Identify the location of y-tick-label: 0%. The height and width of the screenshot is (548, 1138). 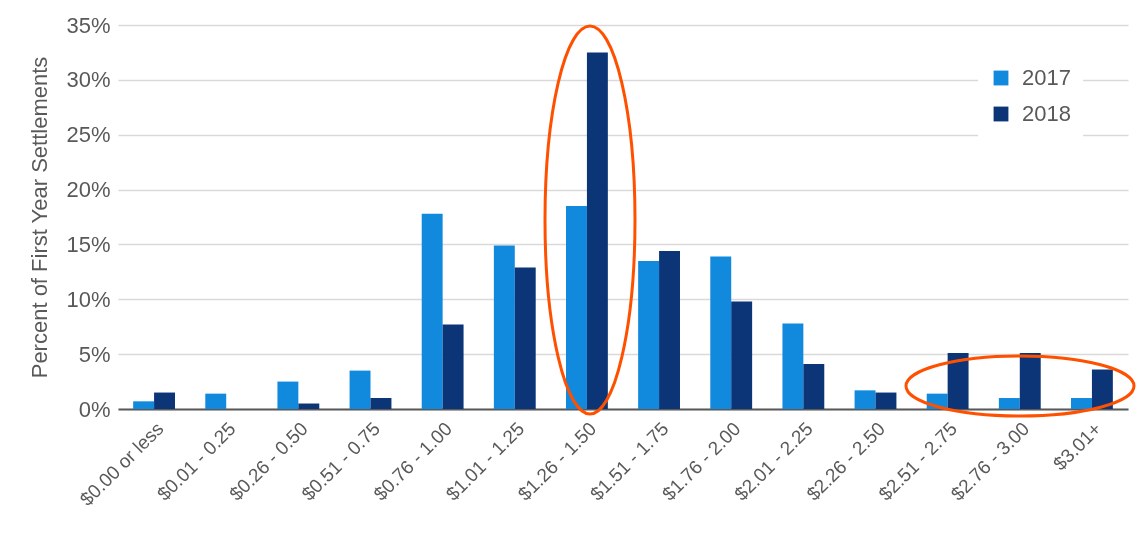
(94, 409).